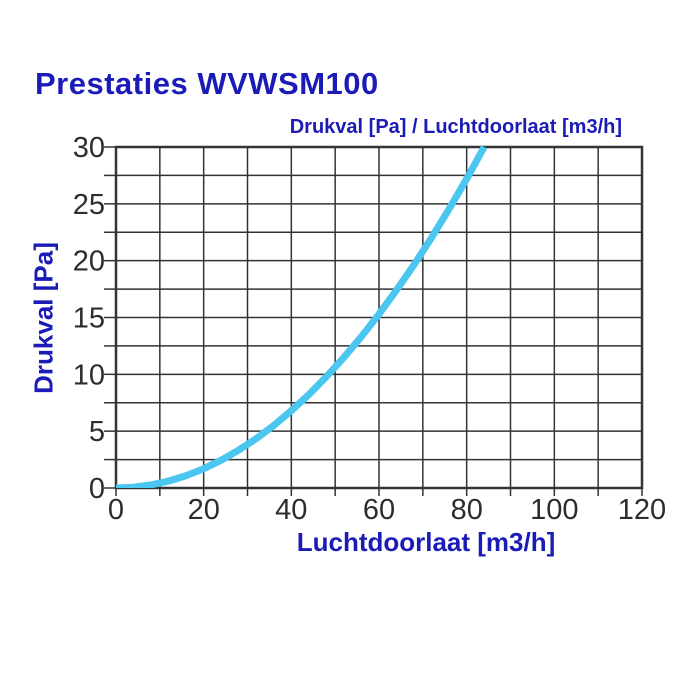  Describe the element at coordinates (97, 432) in the screenshot. I see `y-tick-label: 5` at that location.